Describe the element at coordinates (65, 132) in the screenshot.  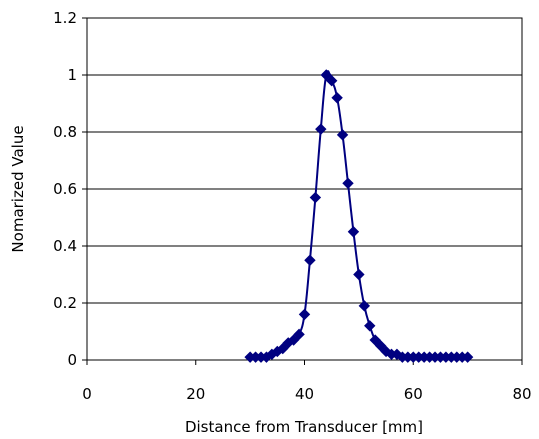
I see `y-tick-label: 0.8` at that location.